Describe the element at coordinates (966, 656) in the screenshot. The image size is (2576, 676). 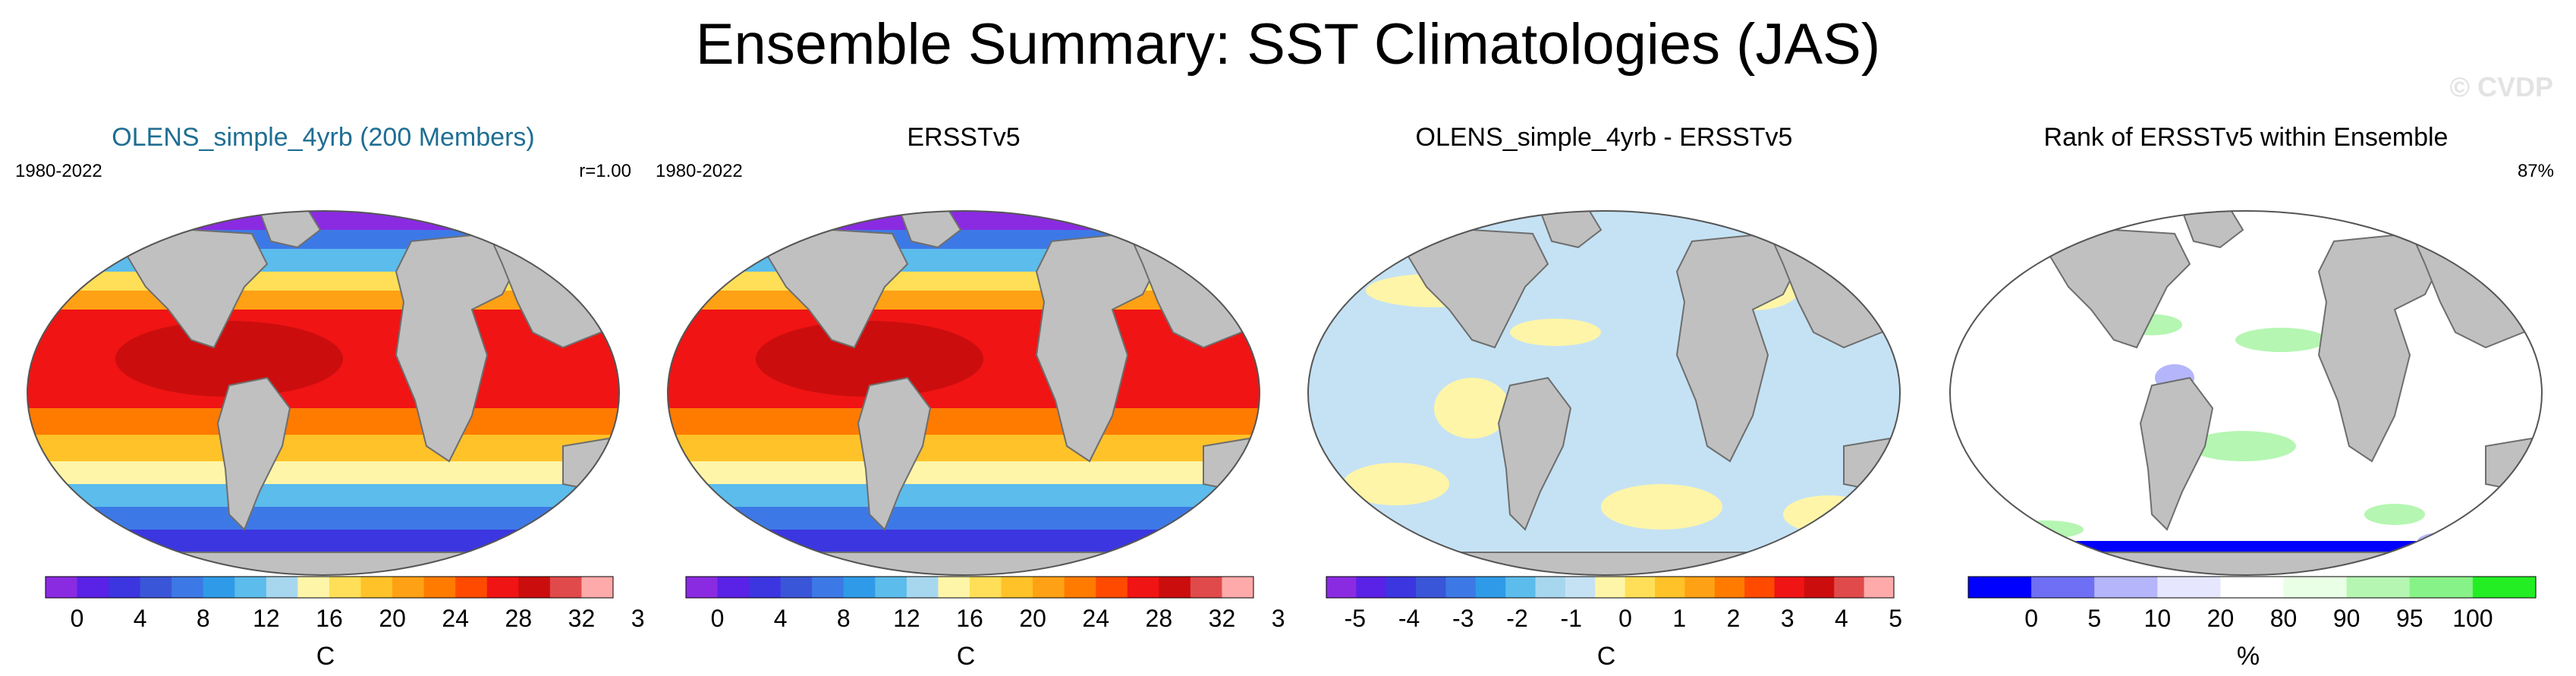
I see `colorbar-unit: C` at that location.